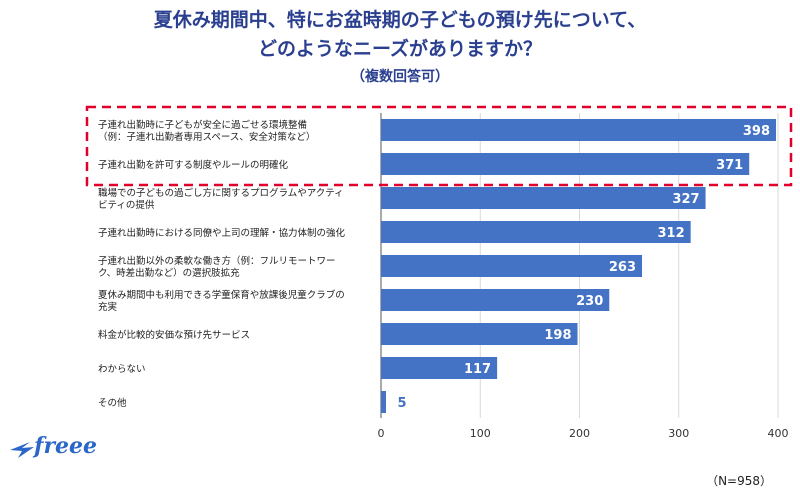  I want to click on category-label: 充実, so click(108, 307).